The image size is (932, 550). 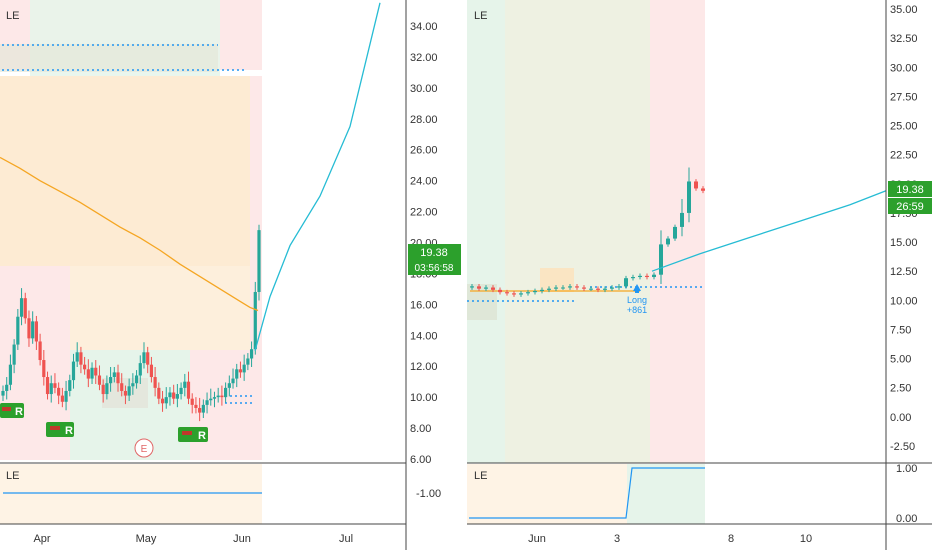 What do you see at coordinates (424, 367) in the screenshot?
I see `left-price-tick-label: 12.00` at bounding box center [424, 367].